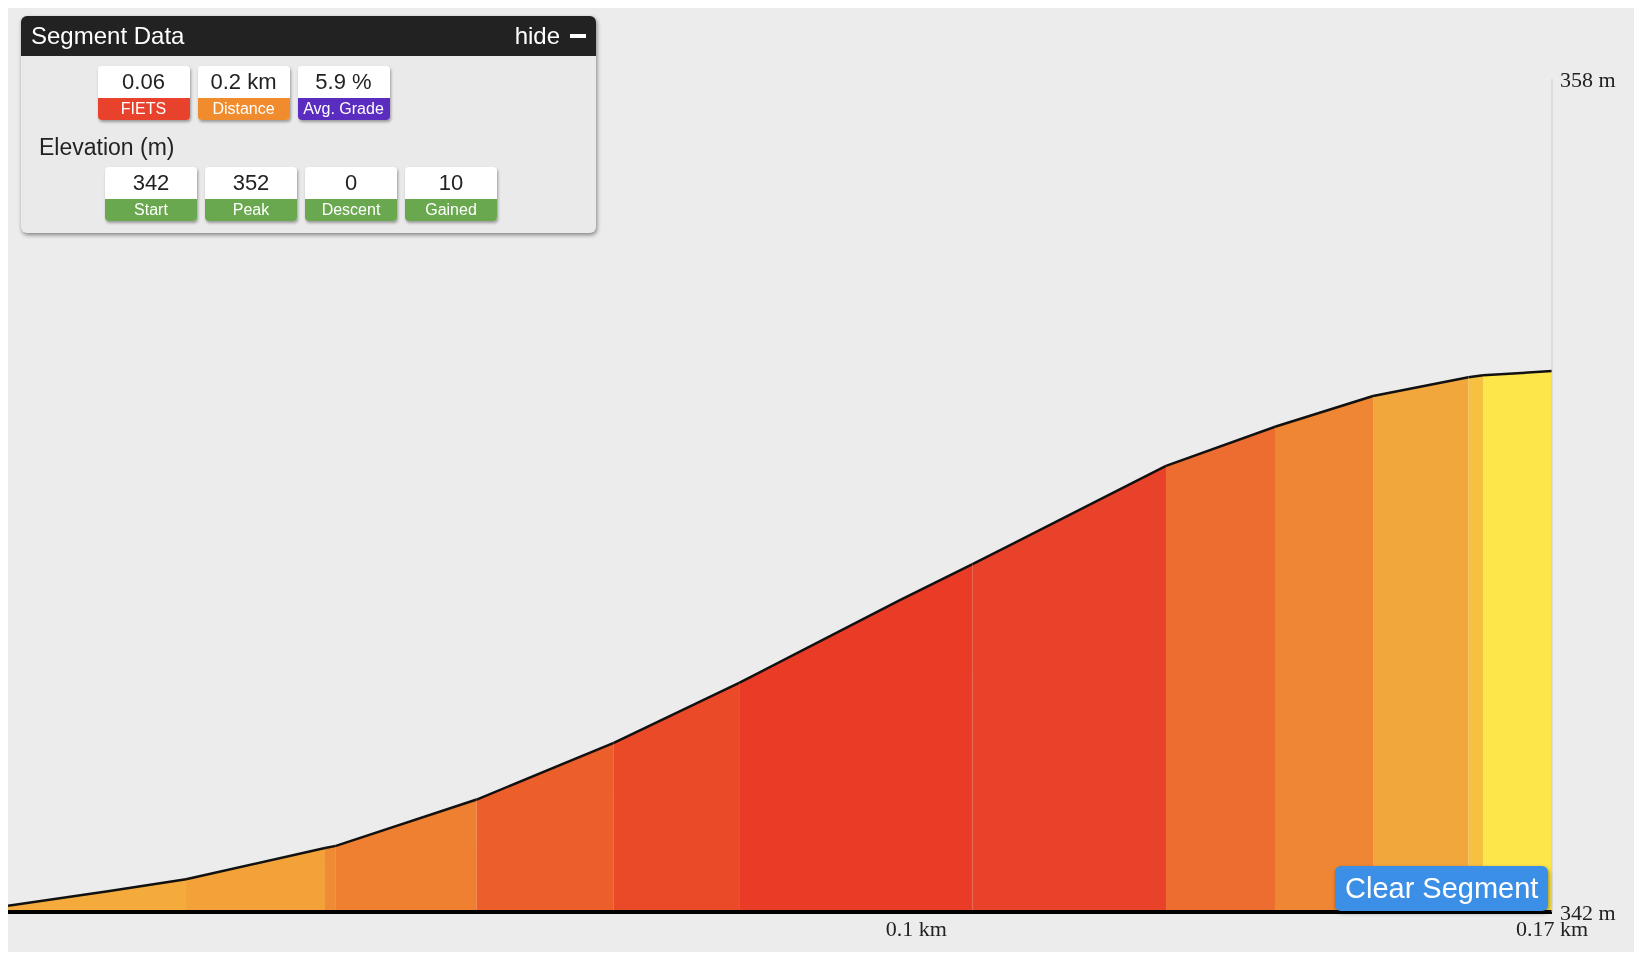  Describe the element at coordinates (143, 82) in the screenshot. I see `annotation: 0.06` at that location.